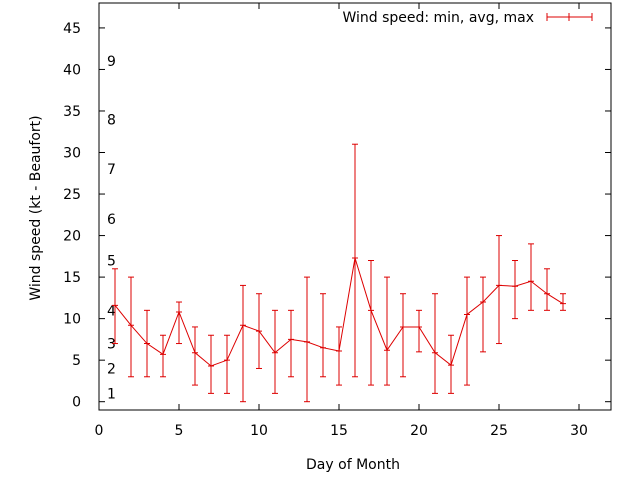 The height and width of the screenshot is (480, 640). What do you see at coordinates (76, 403) in the screenshot?
I see `y-tick-label: 0` at bounding box center [76, 403].